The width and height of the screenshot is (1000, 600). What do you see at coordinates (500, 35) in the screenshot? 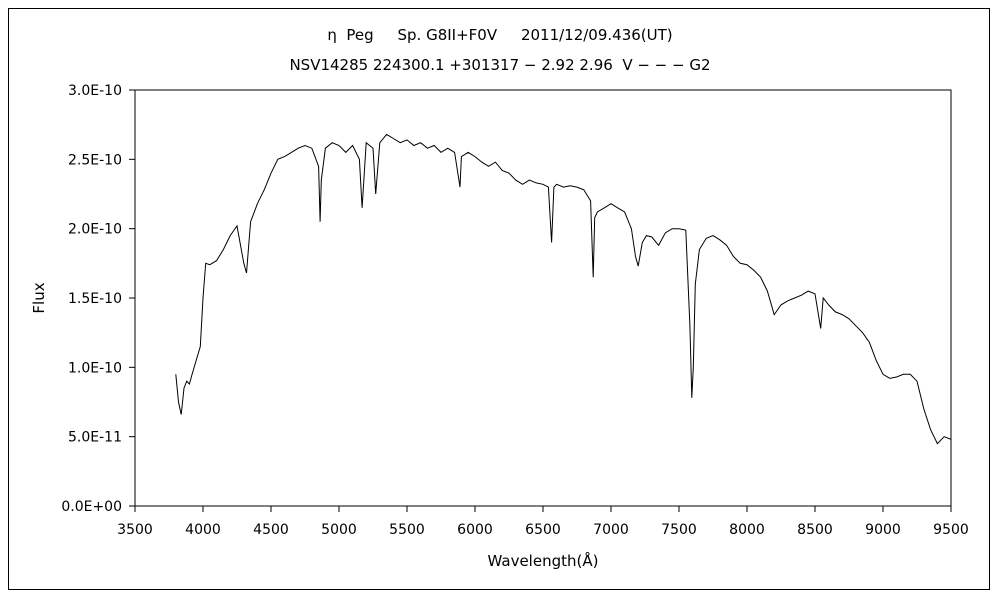
I see `chart-title-line-1: η Peg Sp. G8II+F0V 2011/12/09.436(UT)` at bounding box center [500, 35].